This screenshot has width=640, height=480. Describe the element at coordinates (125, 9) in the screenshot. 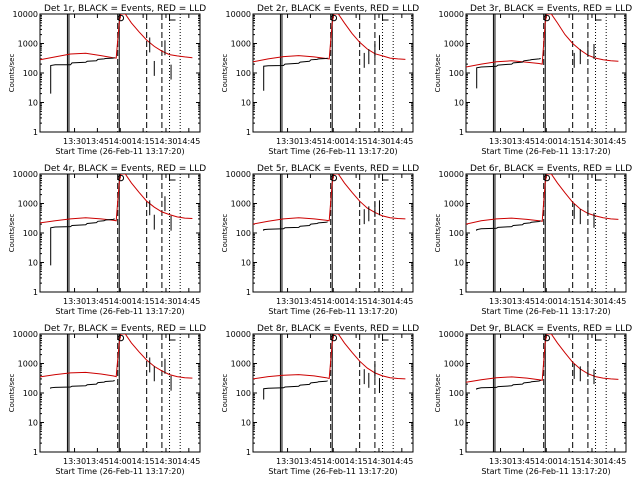

I see `panel-title: Det 1r, BLACK = Events, RED = LLD` at that location.